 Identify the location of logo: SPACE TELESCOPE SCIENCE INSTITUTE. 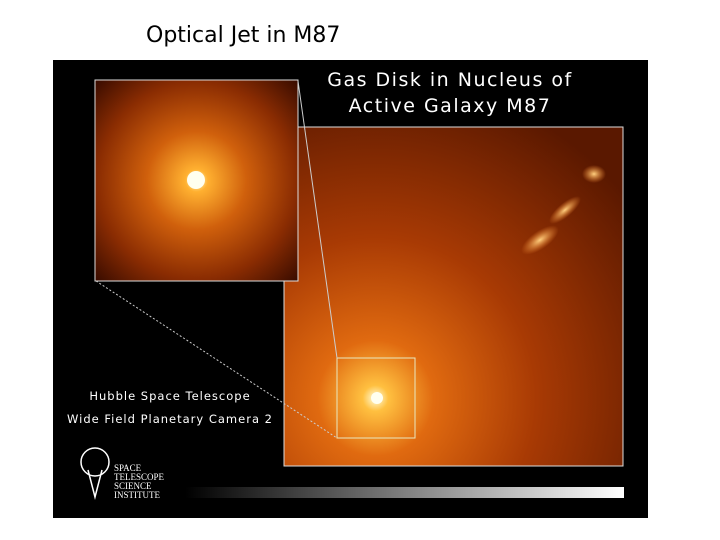
(122, 473).